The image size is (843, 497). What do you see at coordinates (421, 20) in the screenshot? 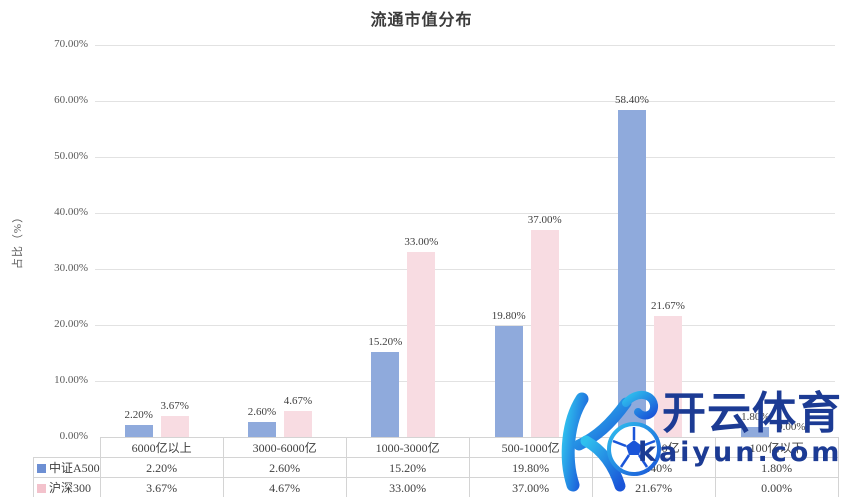
I see `chart-title: 流通市值分布` at bounding box center [421, 20].